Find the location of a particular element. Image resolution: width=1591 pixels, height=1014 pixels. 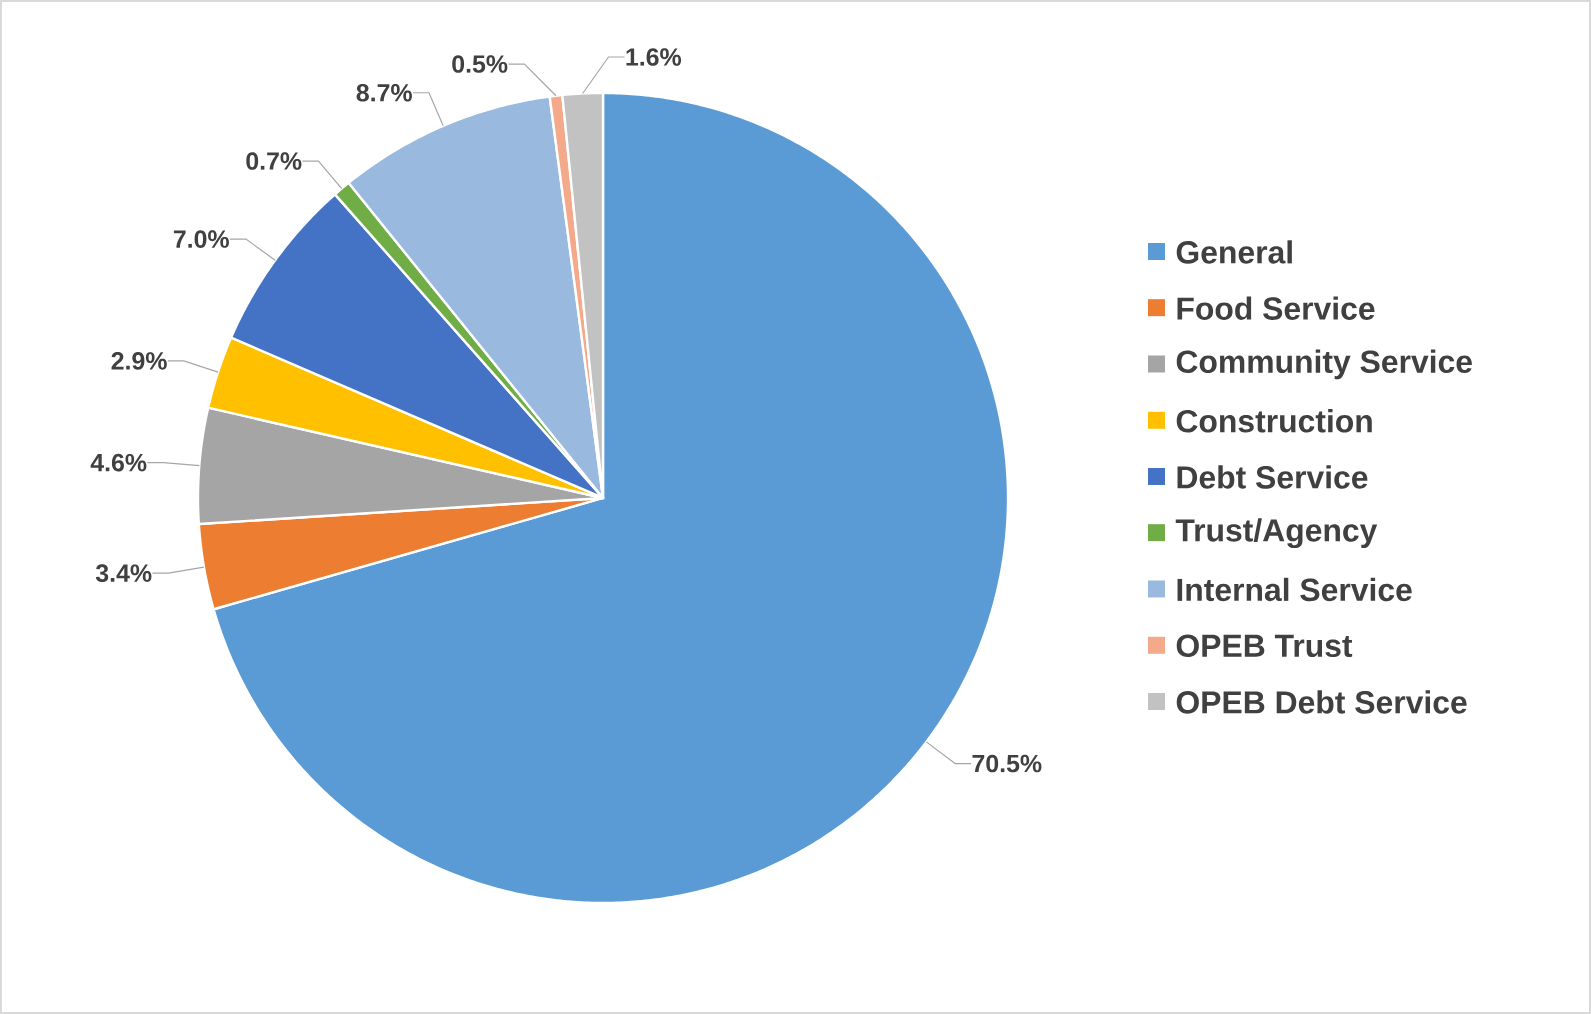

legend-label: Debt Service is located at coordinates (1272, 477).